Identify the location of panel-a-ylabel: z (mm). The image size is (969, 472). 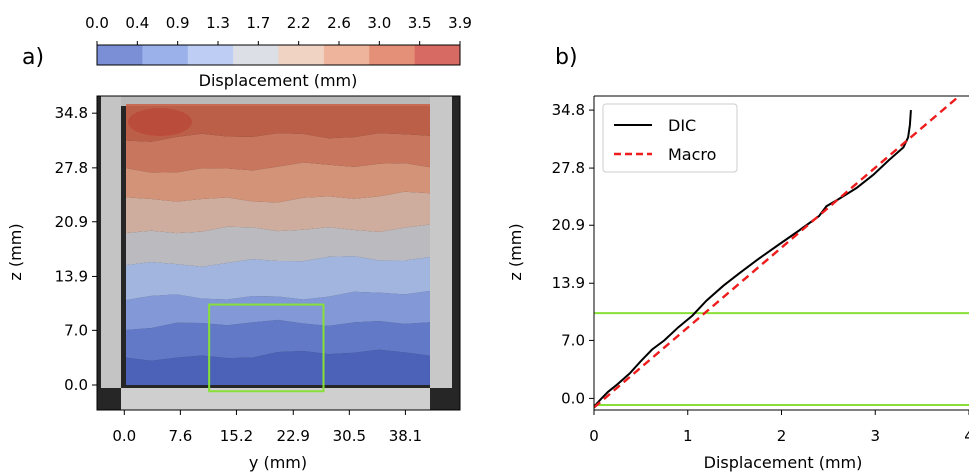
(15, 251).